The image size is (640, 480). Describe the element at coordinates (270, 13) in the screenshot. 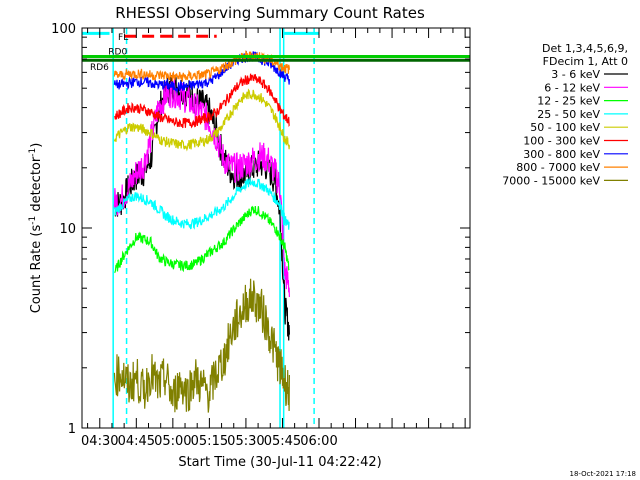

I see `chart-title: RHESSI Observing Summary Count Rates` at that location.